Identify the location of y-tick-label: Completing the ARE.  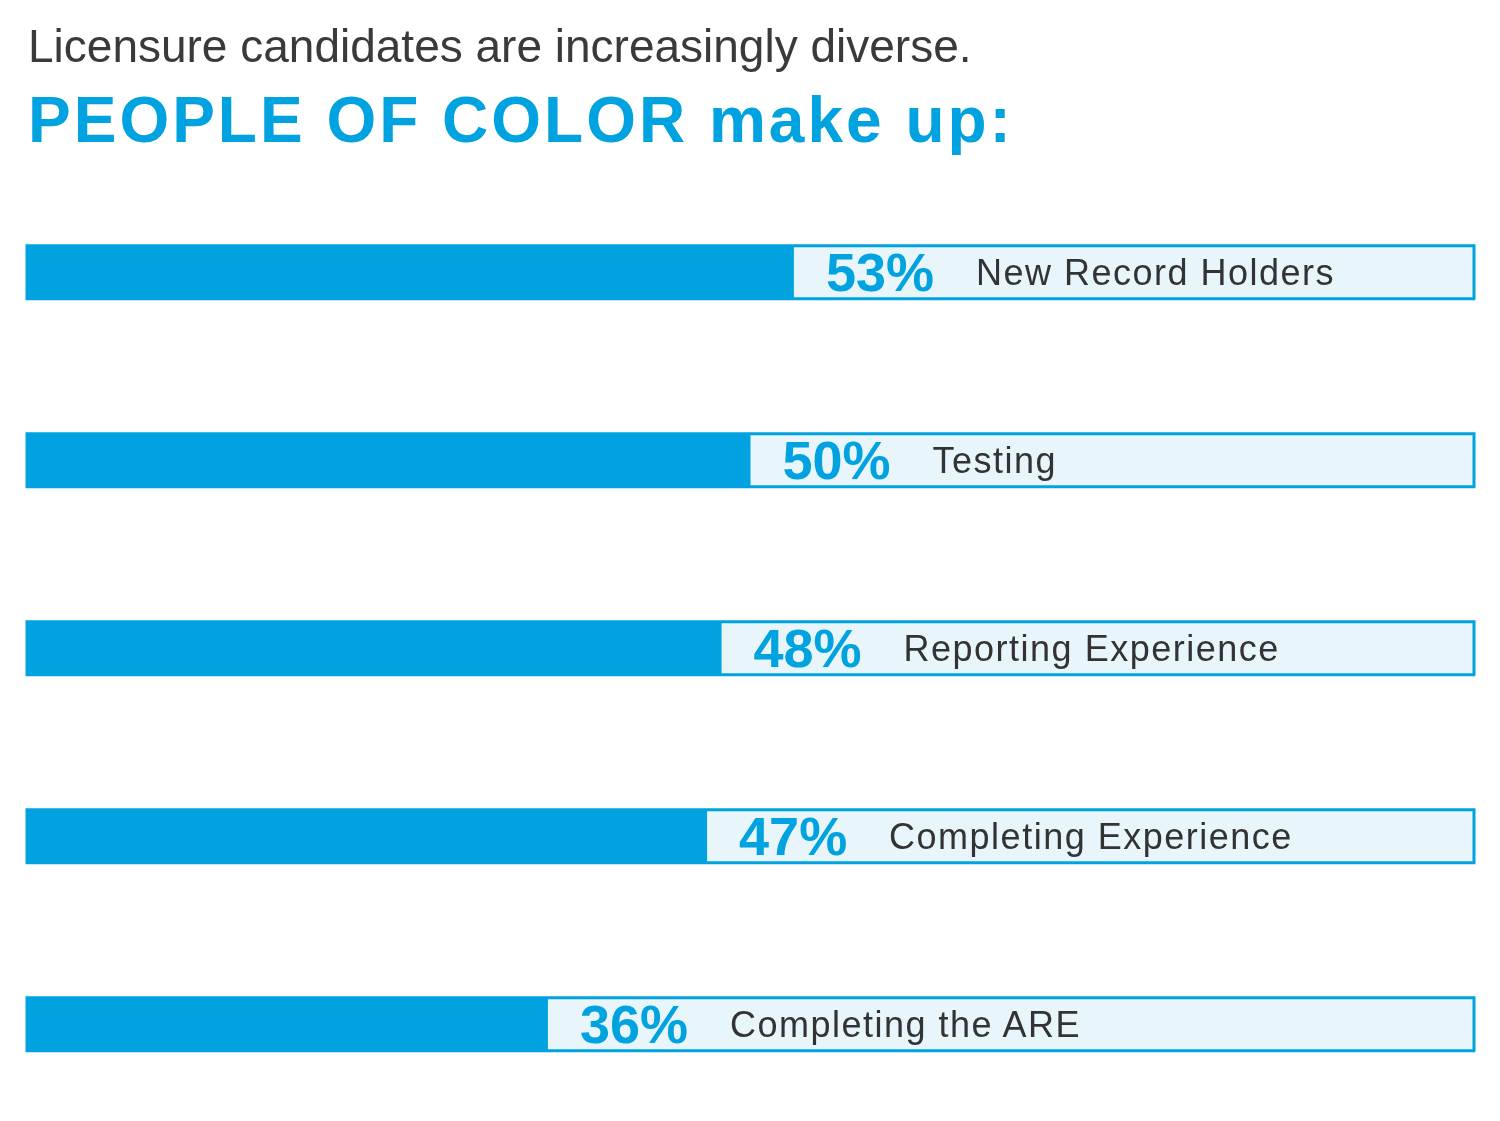
(905, 1024).